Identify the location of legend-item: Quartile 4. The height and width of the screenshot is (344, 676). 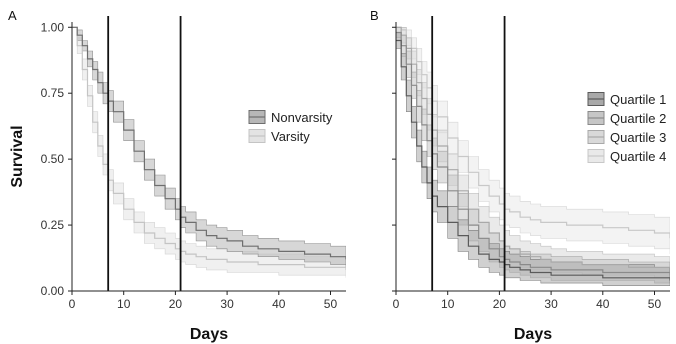
(626, 156).